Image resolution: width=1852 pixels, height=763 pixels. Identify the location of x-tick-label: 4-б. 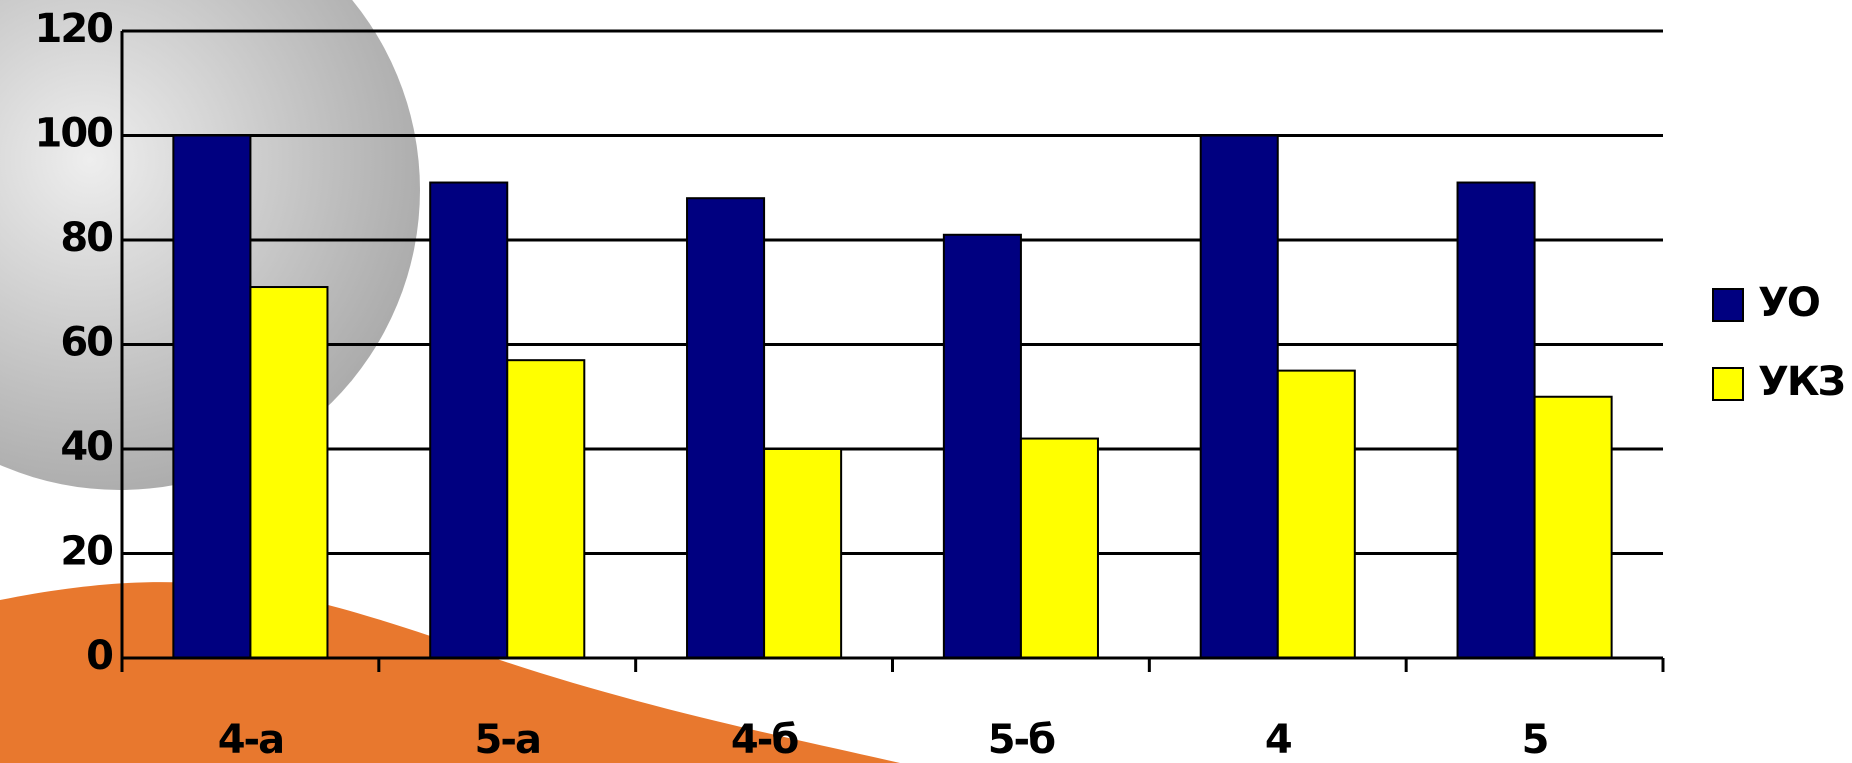
(764, 740).